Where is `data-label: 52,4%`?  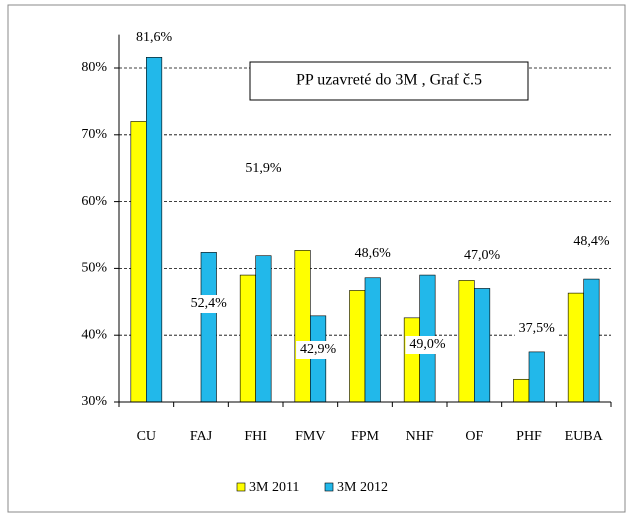 data-label: 52,4% is located at coordinates (209, 303).